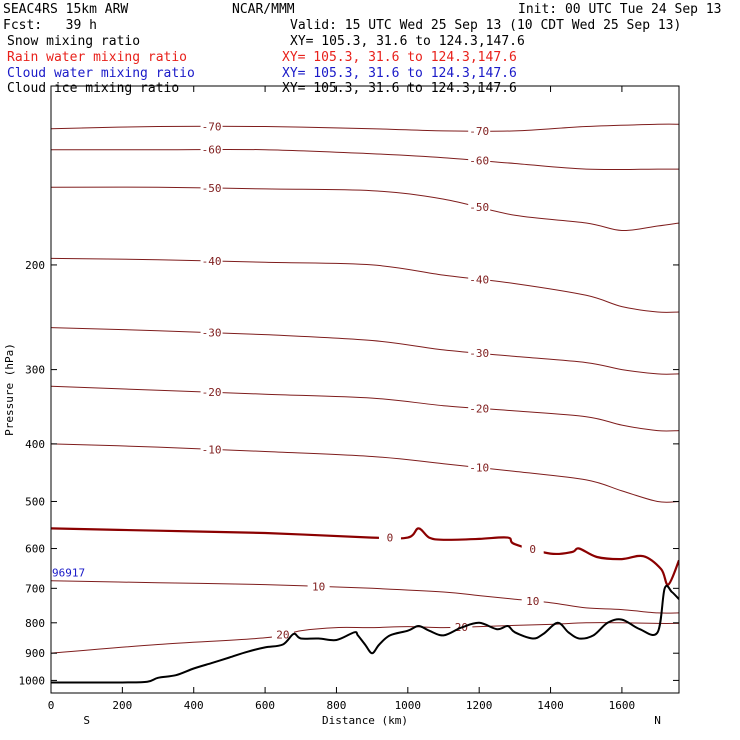  Describe the element at coordinates (365, 209) in the screenshot. I see `contour-line--50` at that location.